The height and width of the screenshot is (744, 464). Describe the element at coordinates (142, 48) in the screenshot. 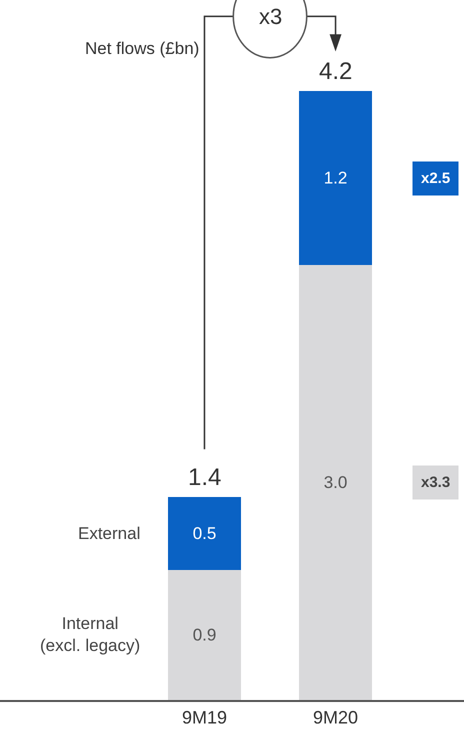

I see `chart-title: Net flows (£bn)` at that location.